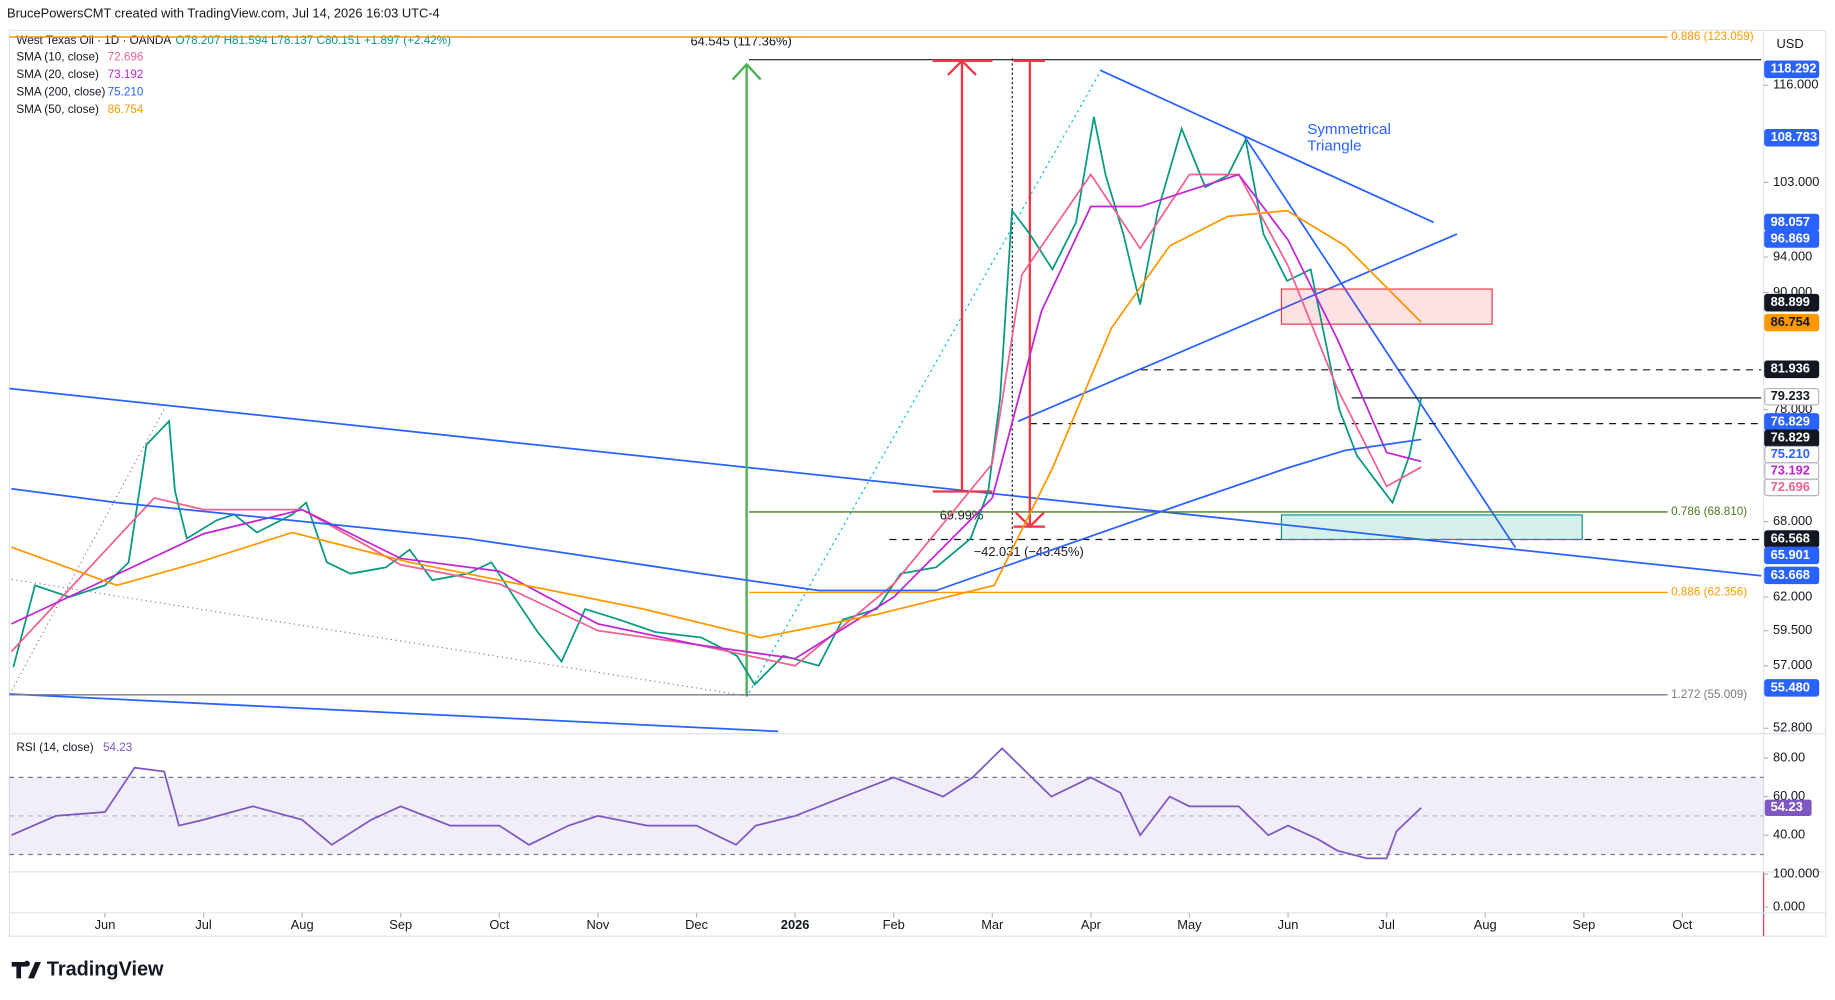 Image resolution: width=1835 pixels, height=1000 pixels. What do you see at coordinates (1792, 664) in the screenshot?
I see `y-tick-label: 57.000` at bounding box center [1792, 664].